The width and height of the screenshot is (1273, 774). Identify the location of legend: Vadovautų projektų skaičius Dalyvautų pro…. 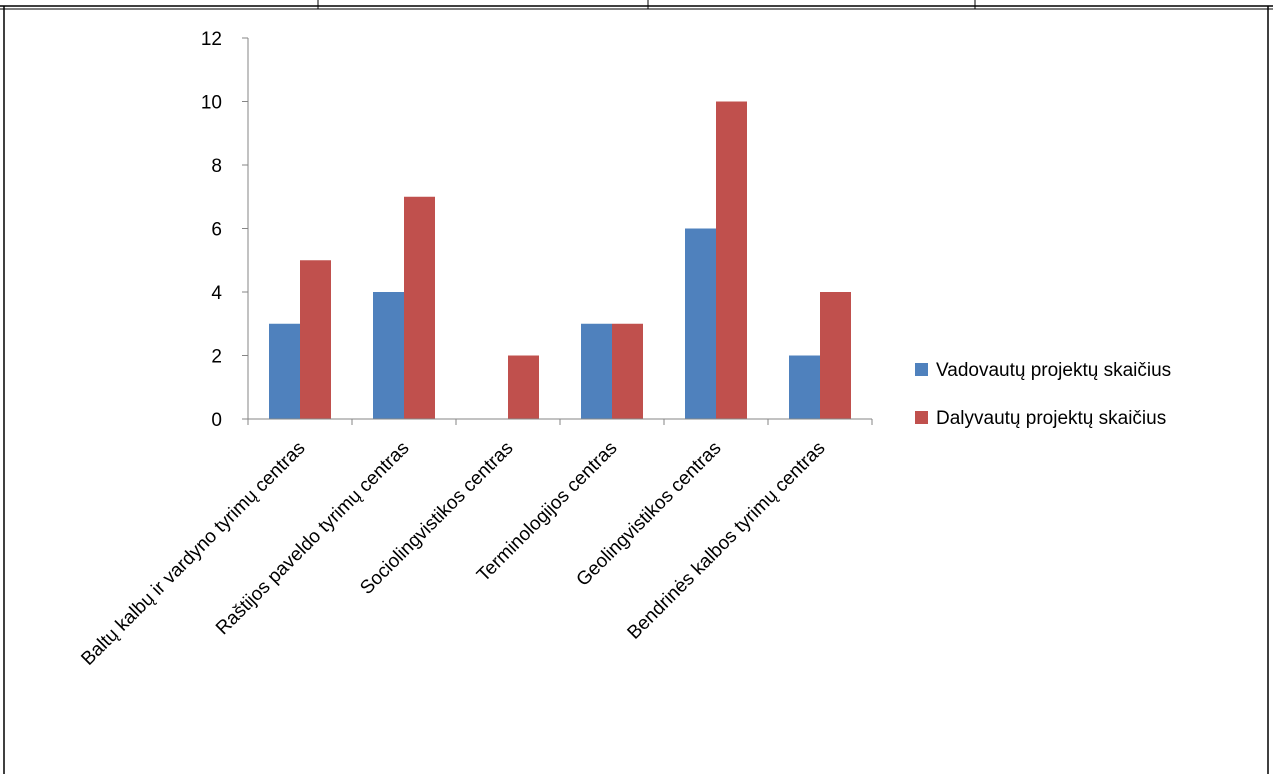
(1043, 394).